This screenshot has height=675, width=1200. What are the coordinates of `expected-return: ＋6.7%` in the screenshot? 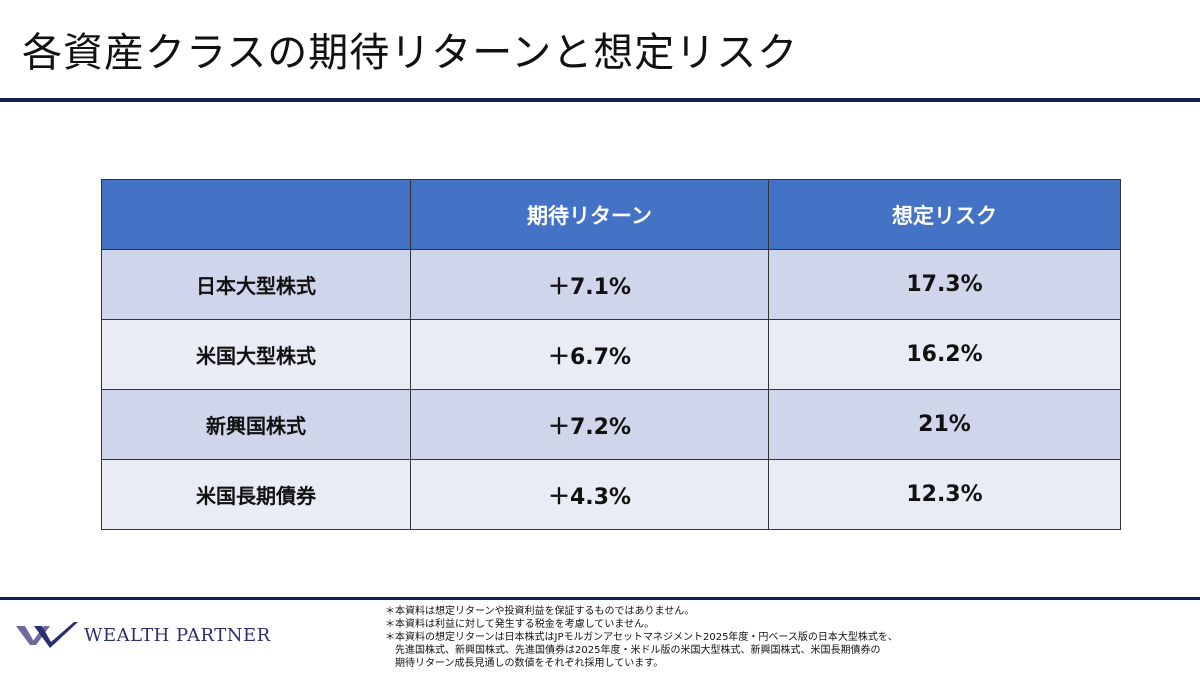 It's located at (589, 354).